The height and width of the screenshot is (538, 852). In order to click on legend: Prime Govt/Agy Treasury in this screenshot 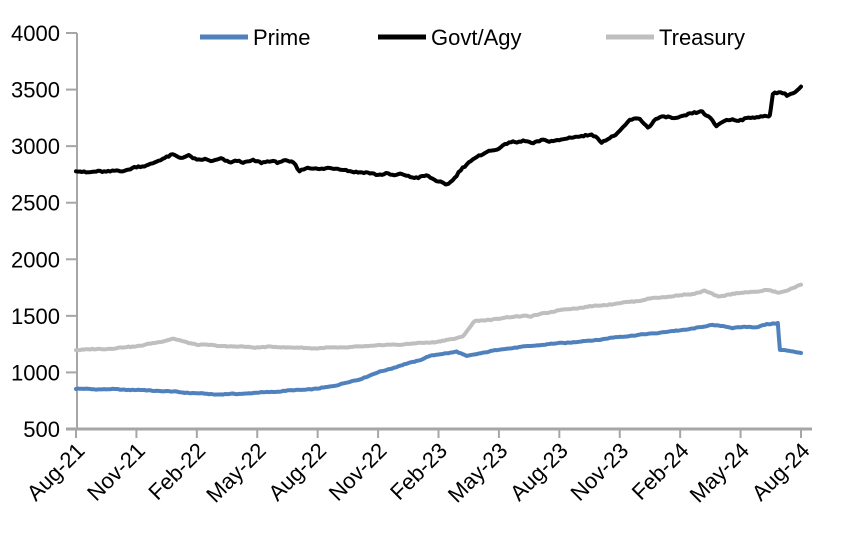, I will do `click(472, 37)`.